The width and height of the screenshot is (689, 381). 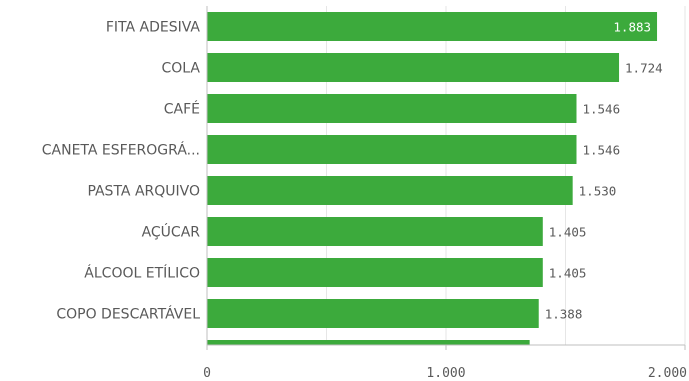 I want to click on category-label: PASTA ARQUIVO, so click(x=143, y=192).